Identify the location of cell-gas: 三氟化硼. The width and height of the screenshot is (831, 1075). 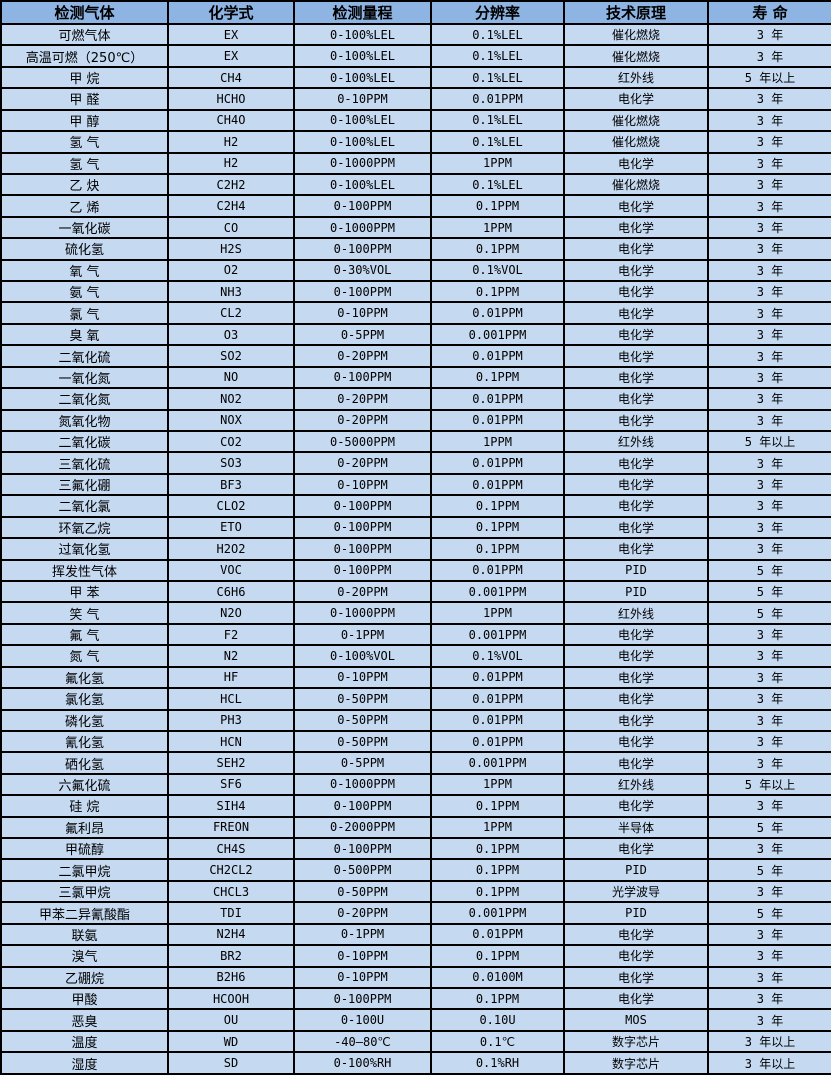
(84, 484).